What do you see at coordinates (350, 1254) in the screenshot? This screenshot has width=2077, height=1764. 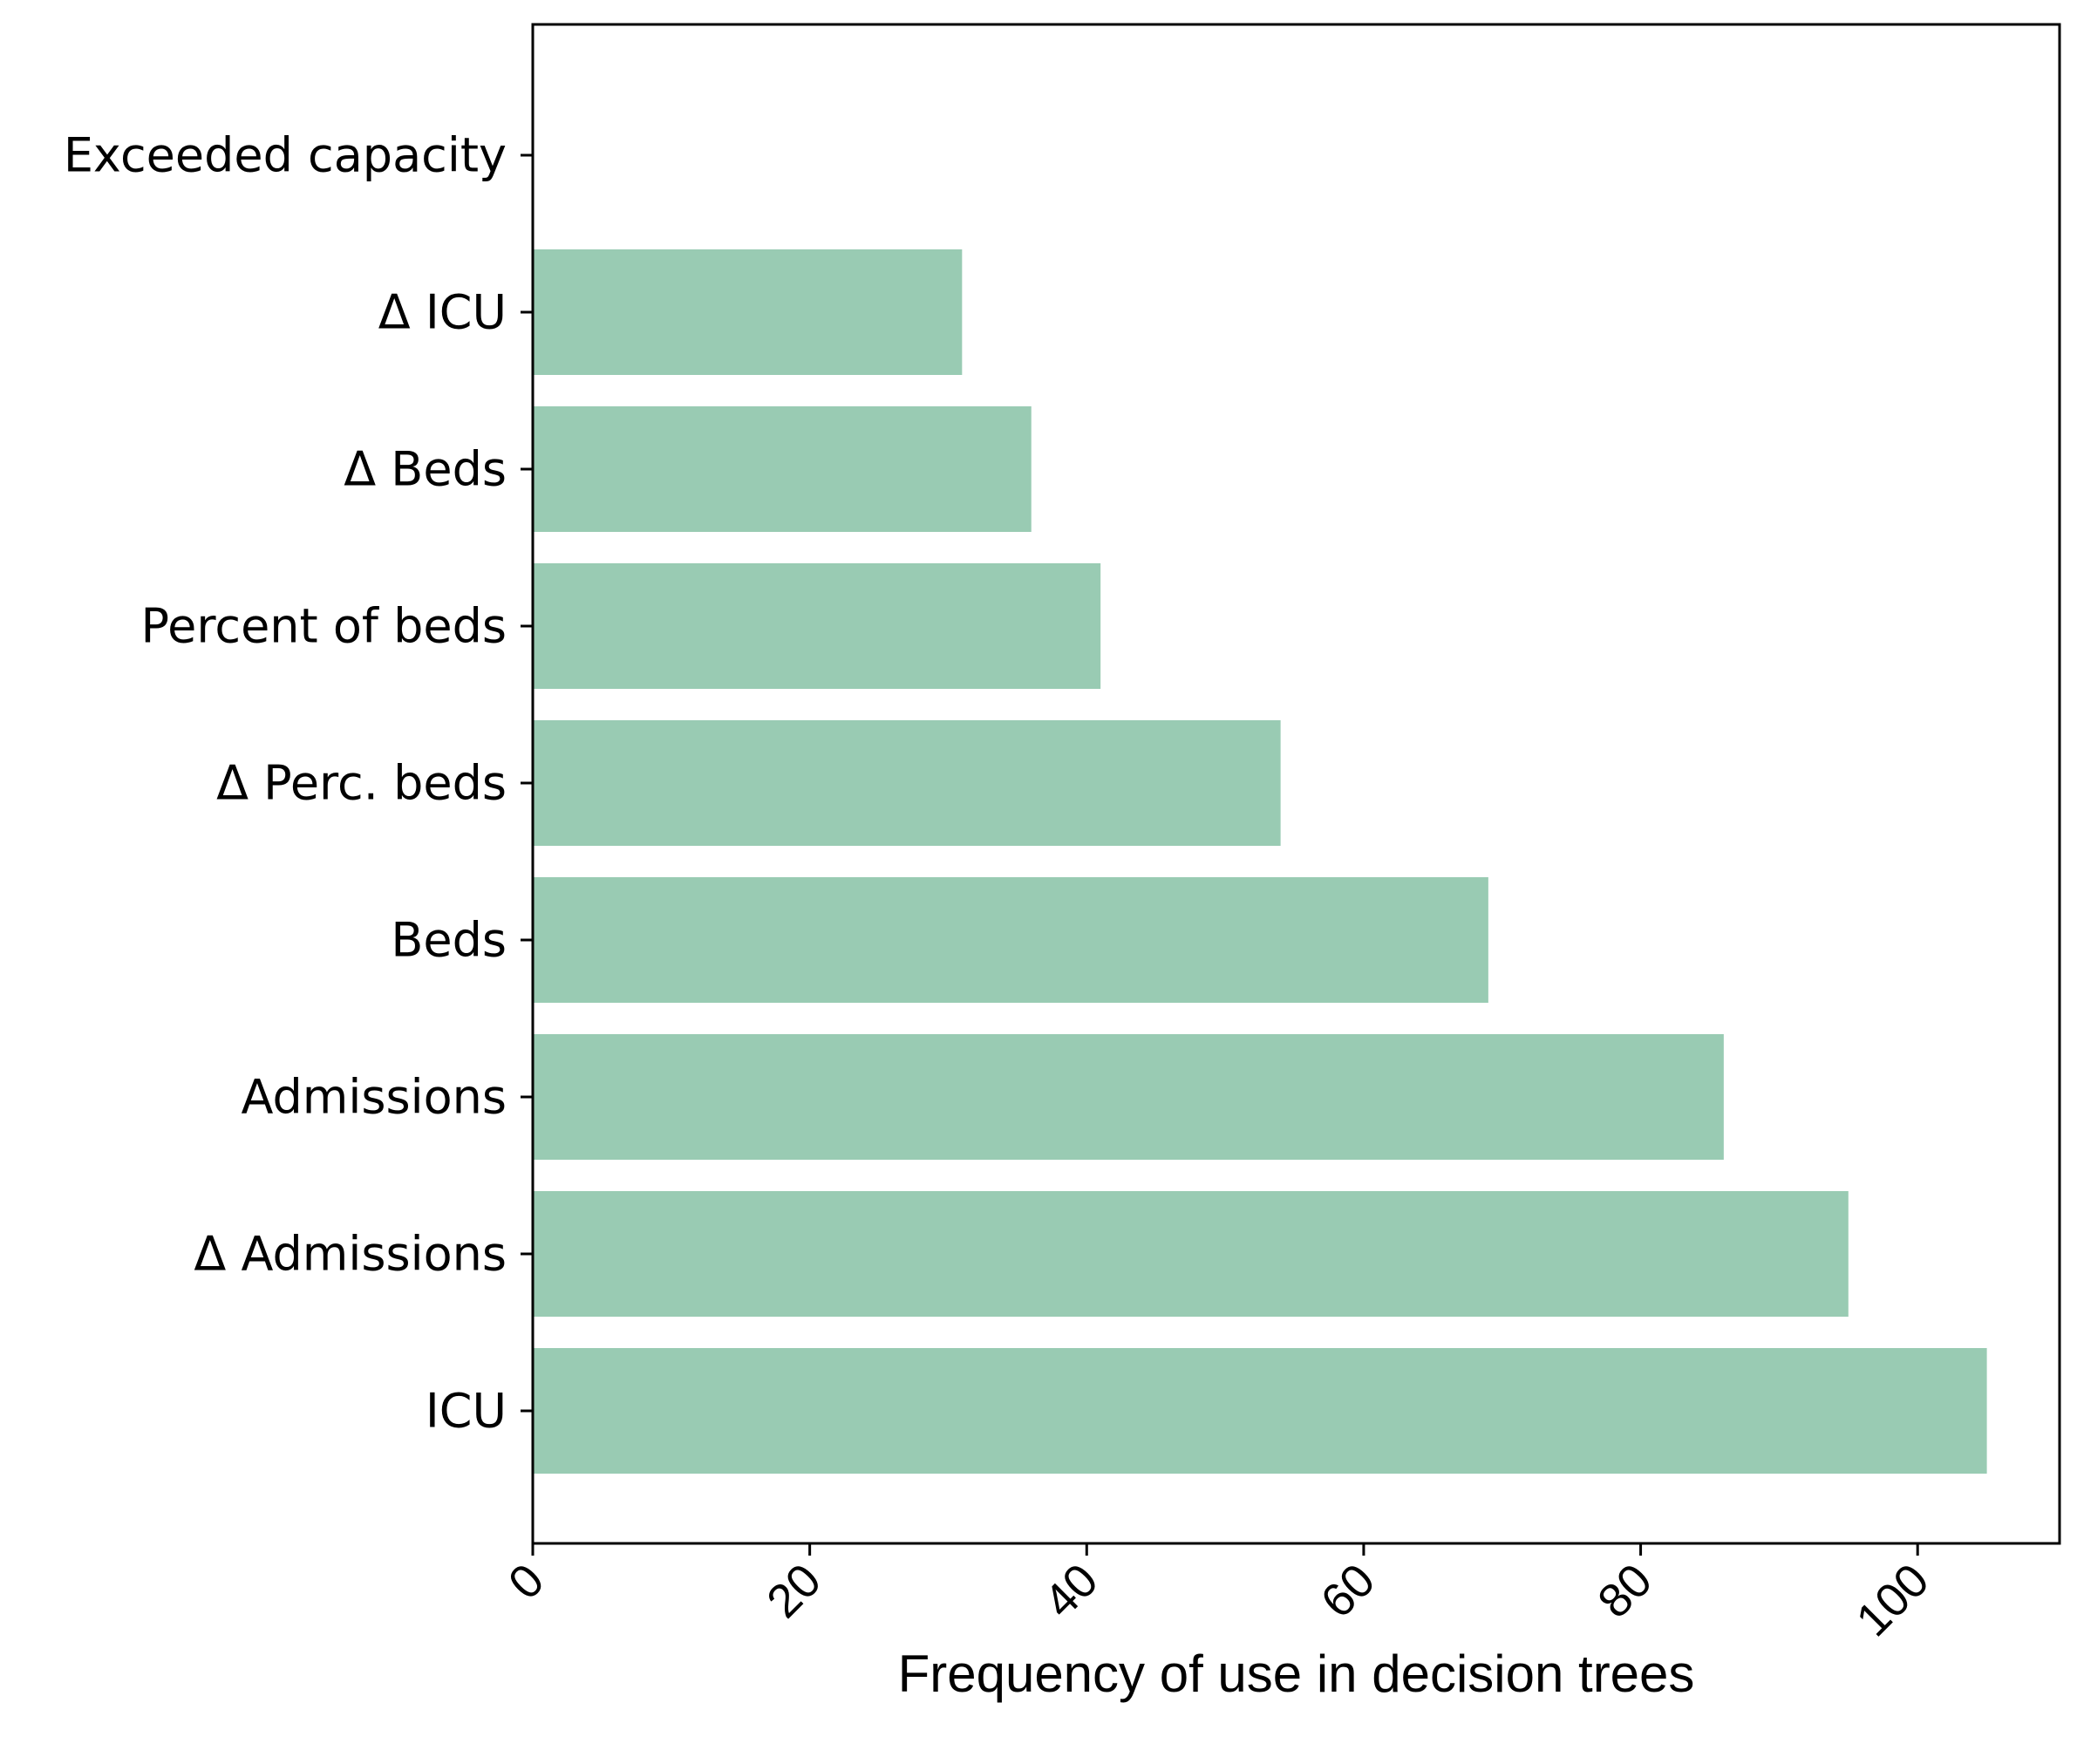 I see `y-tick-label-1: Δ Admissions` at bounding box center [350, 1254].